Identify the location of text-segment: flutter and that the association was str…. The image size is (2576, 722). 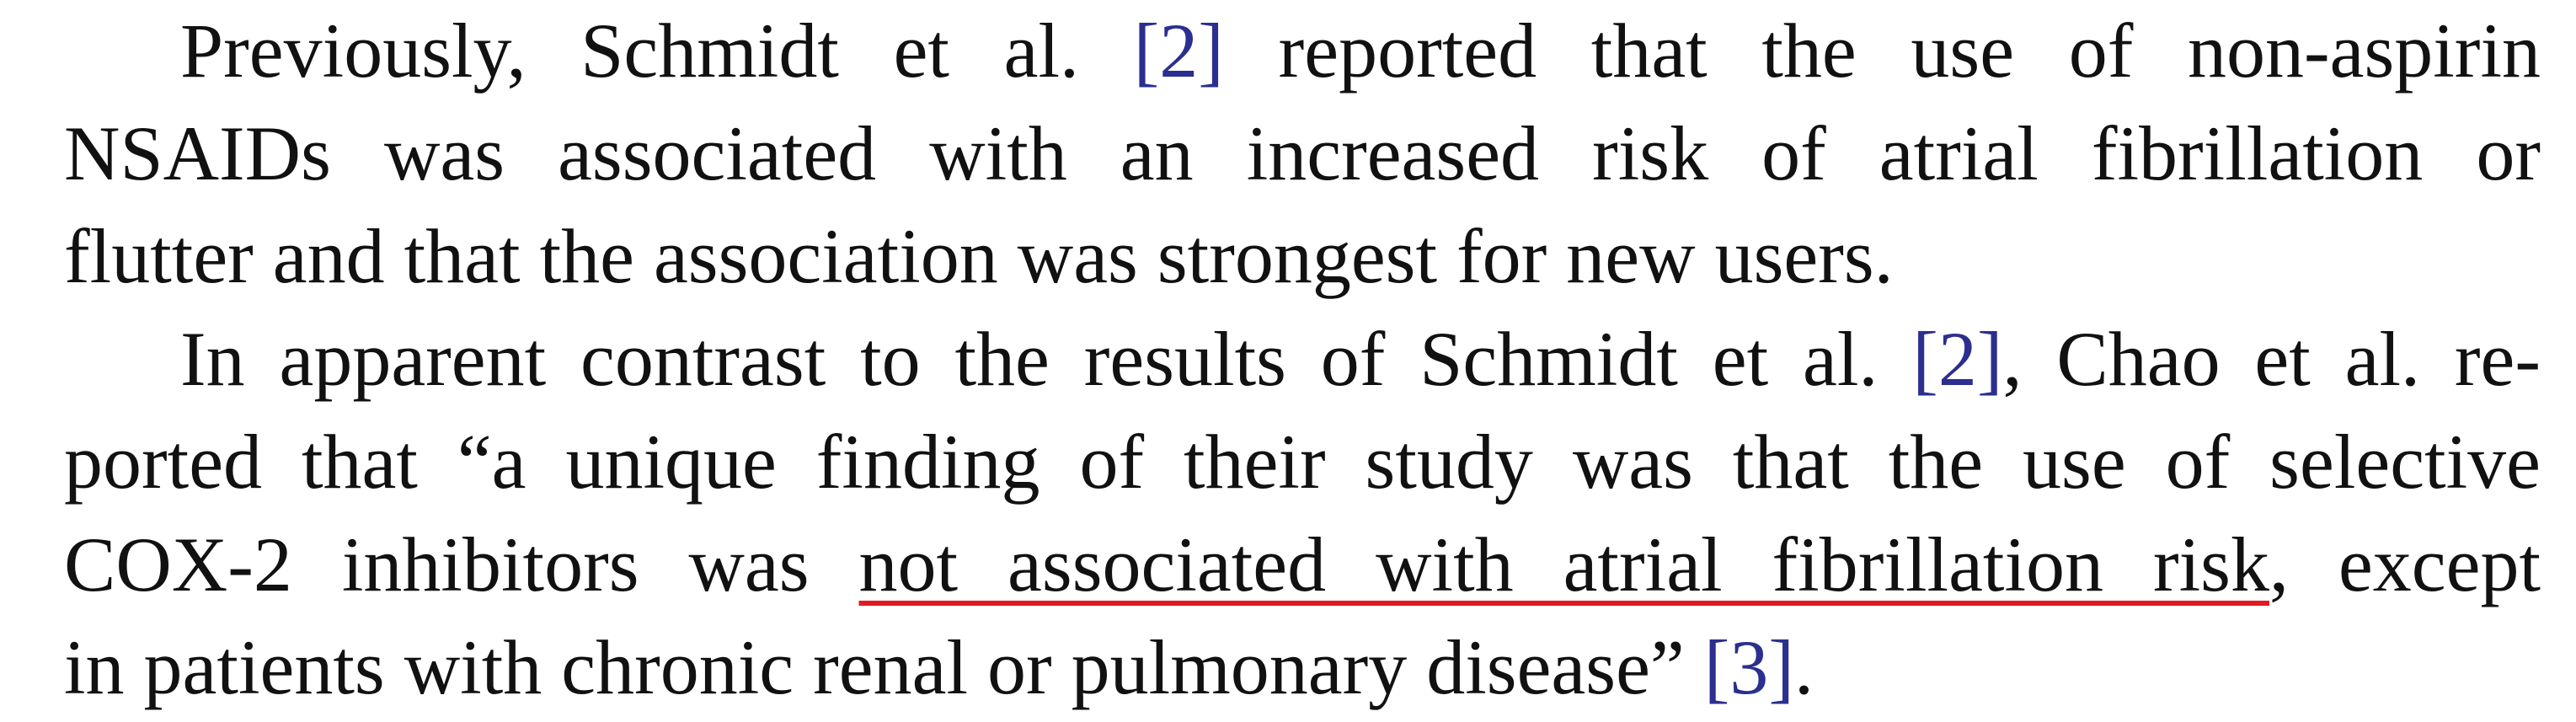
(979, 256).